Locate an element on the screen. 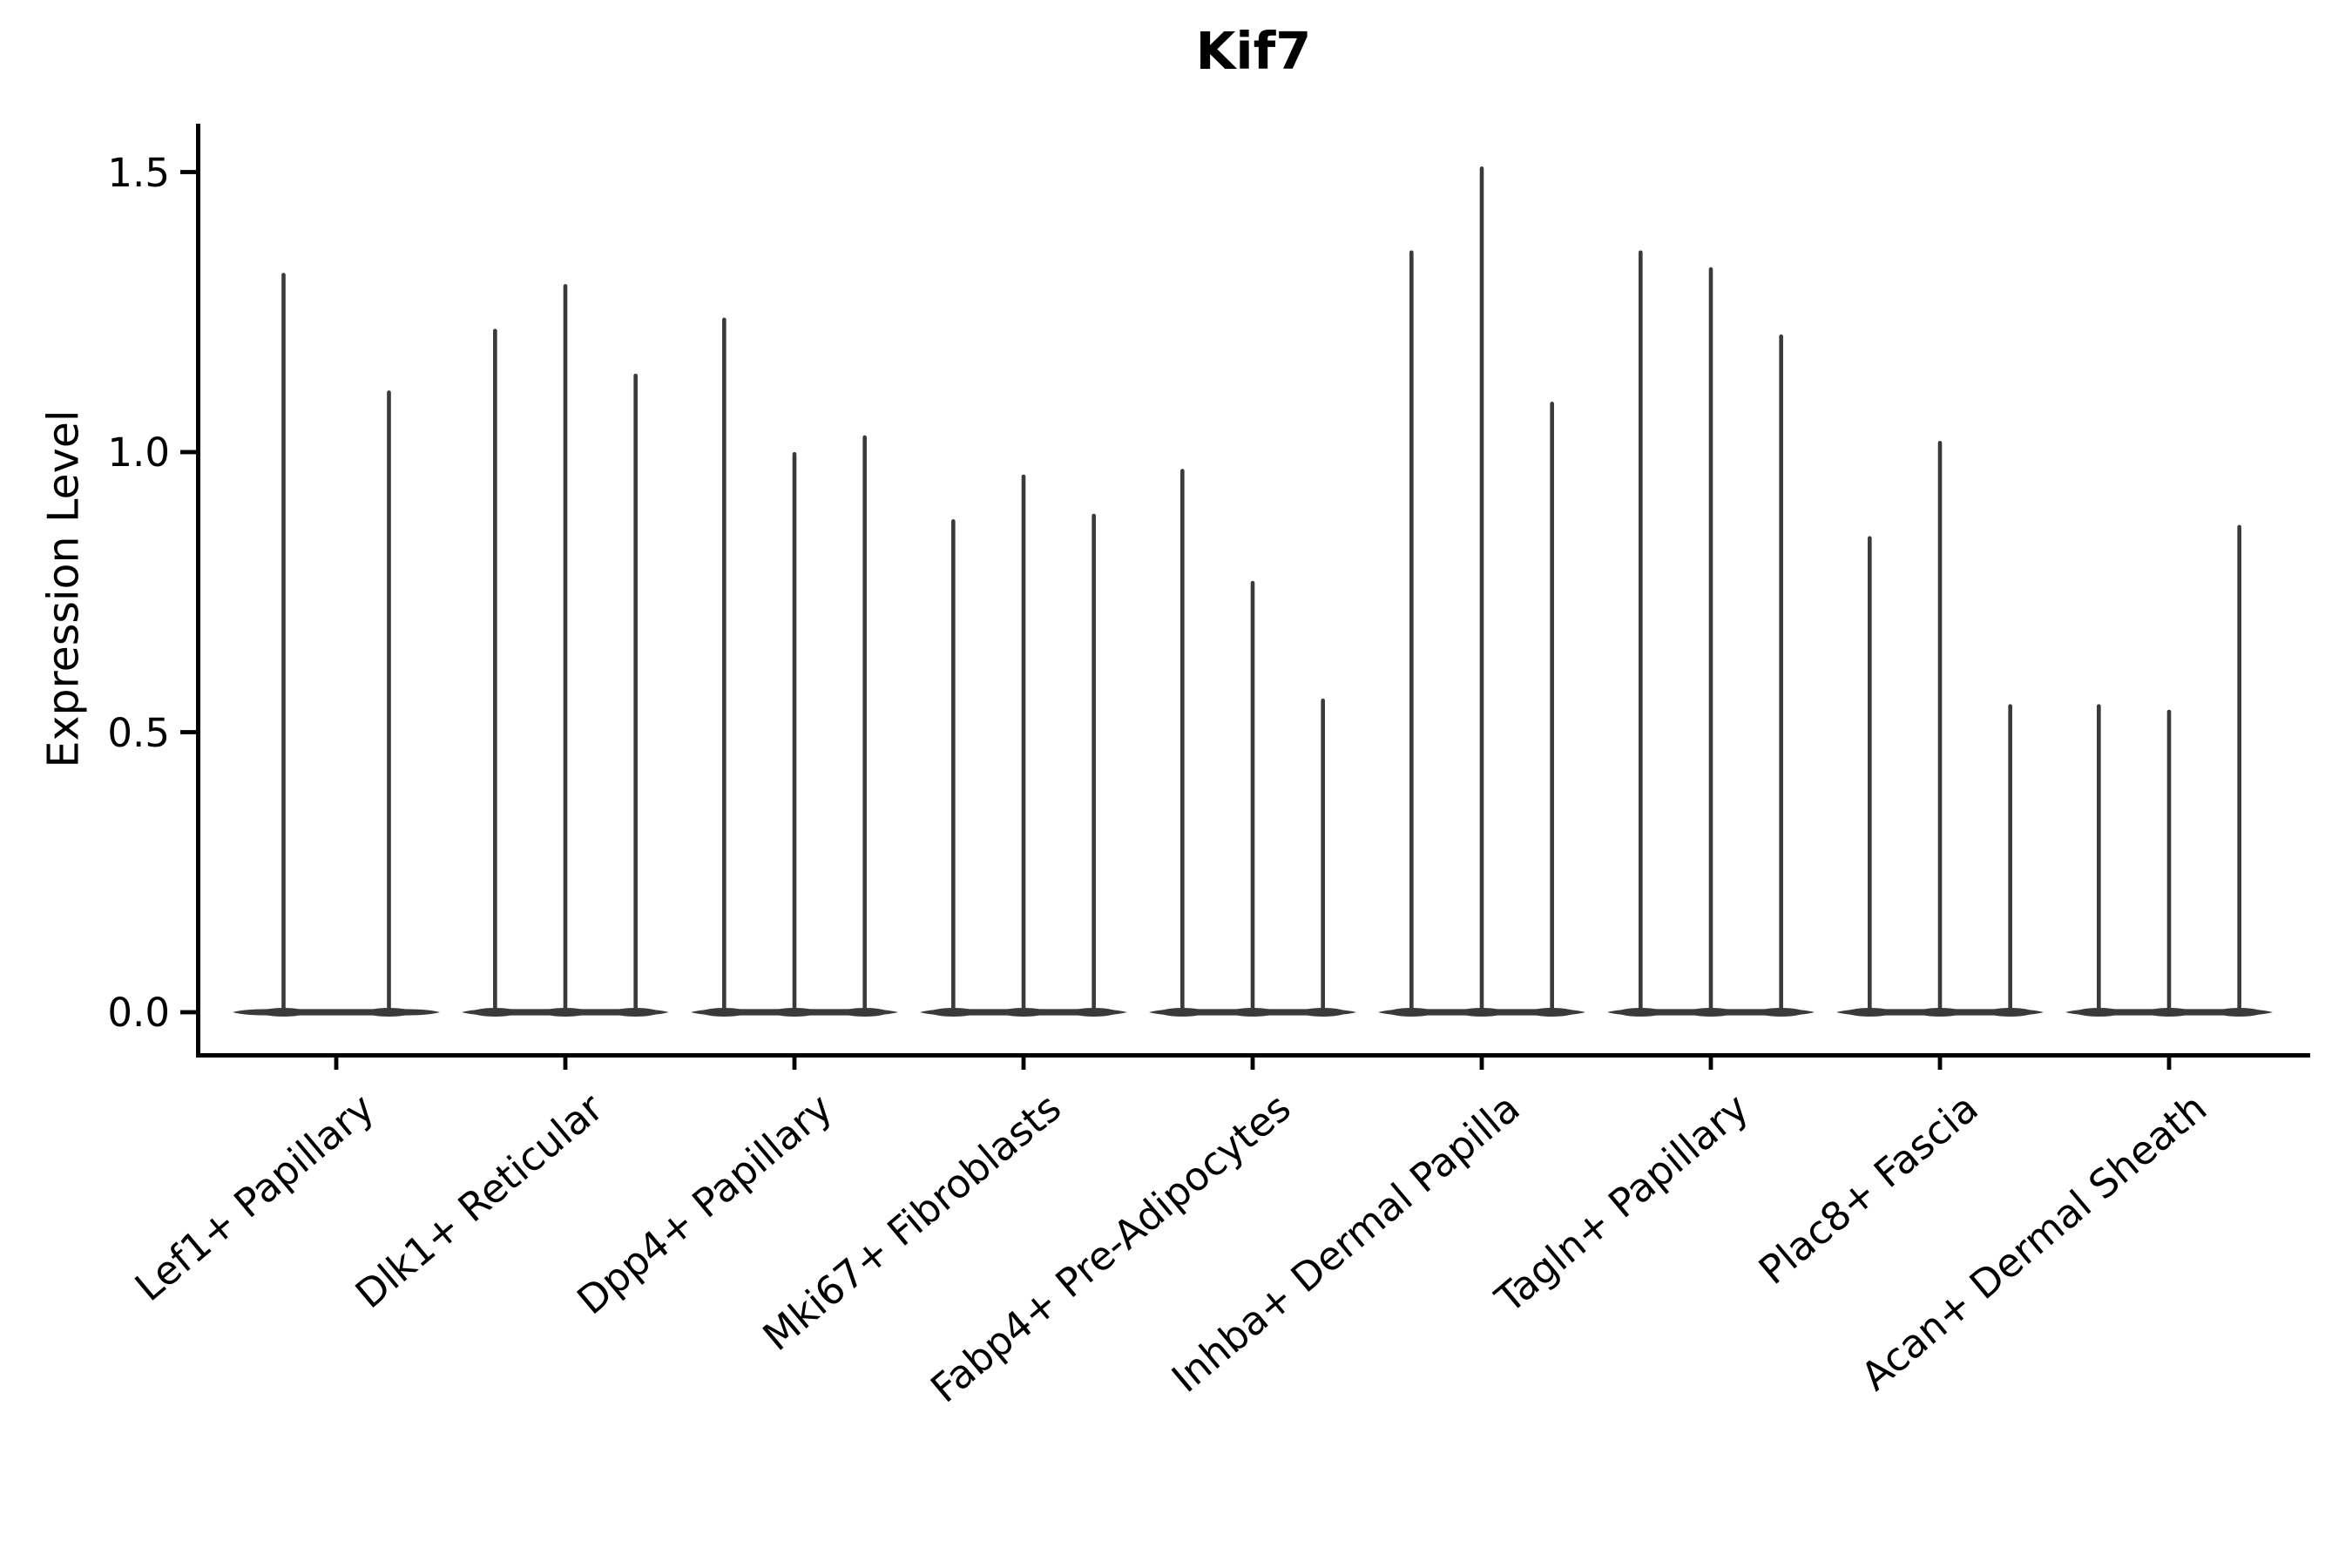 This screenshot has height=1568, width=2352. y-tick-label: 1.0 is located at coordinates (138, 452).